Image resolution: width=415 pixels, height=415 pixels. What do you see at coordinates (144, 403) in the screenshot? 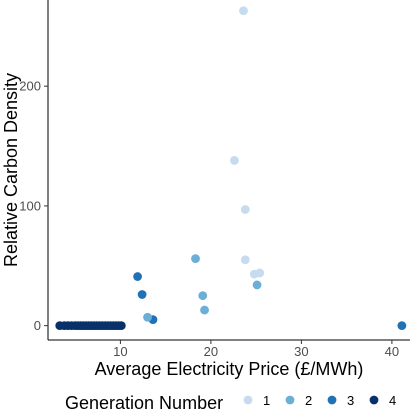
I see `legend-title: Generation Number` at bounding box center [144, 403].